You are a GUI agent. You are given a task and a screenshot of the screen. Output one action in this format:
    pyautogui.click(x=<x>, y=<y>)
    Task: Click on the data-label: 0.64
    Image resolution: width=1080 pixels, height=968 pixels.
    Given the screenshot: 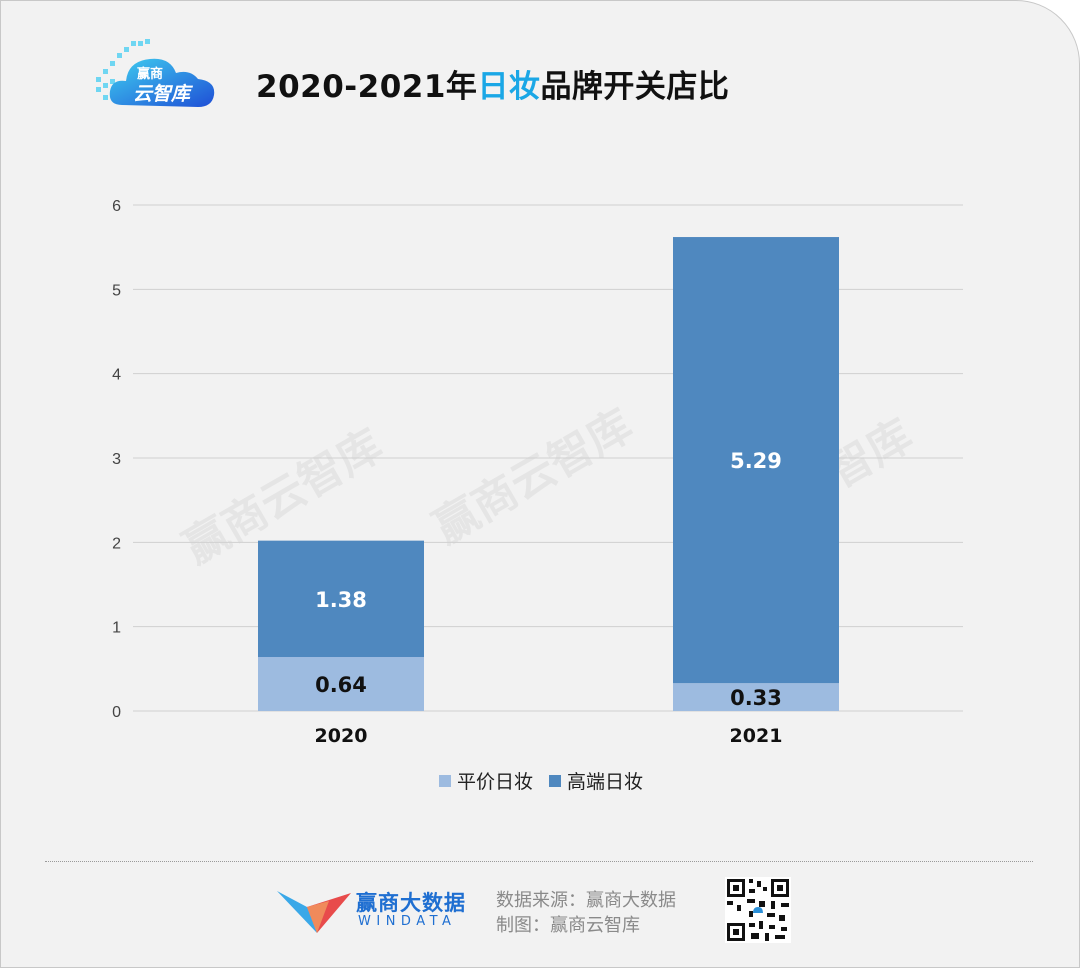 What is the action you would take?
    pyautogui.click(x=341, y=685)
    